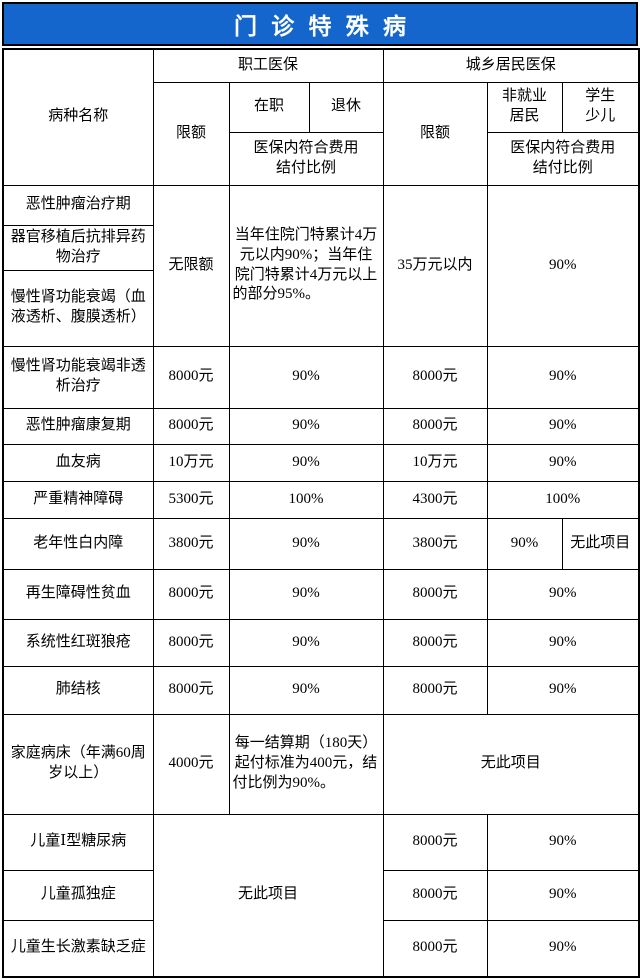  I want to click on emp-ratio-cell: 100%, so click(306, 499).